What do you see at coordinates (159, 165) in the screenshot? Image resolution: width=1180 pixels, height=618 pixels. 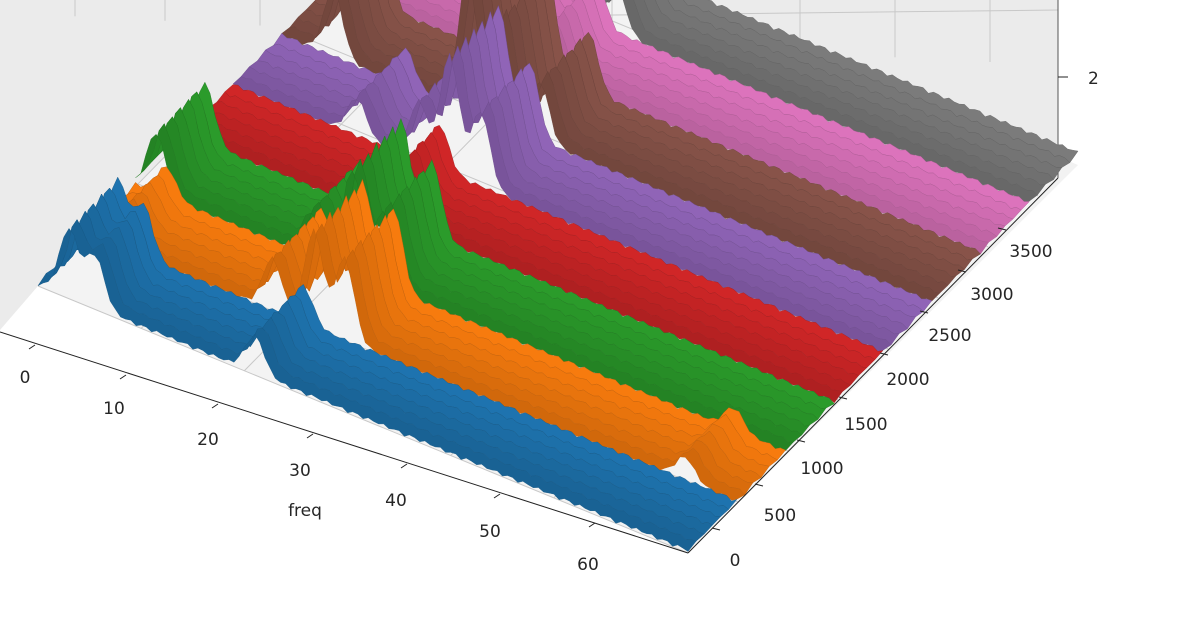 I see `left-wall-pane` at bounding box center [159, 165].